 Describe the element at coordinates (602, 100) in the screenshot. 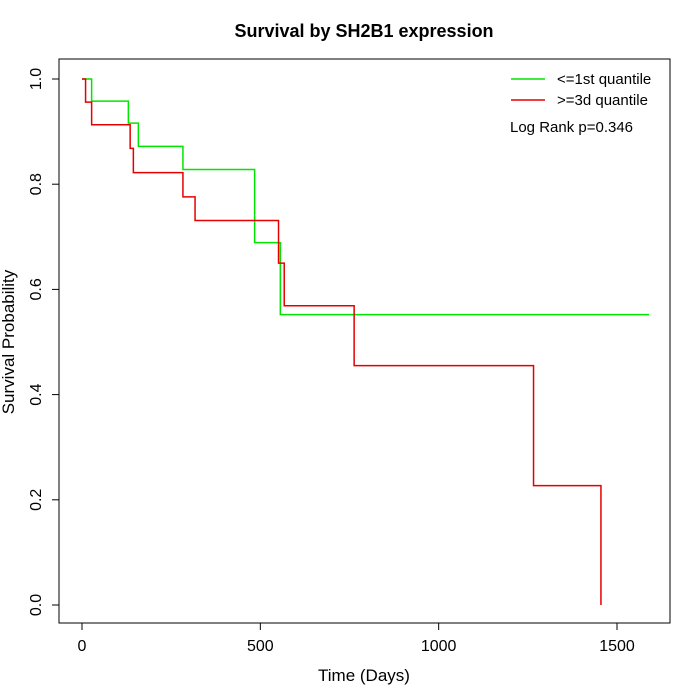

I see `legend-label-high: >=3d quantile` at that location.